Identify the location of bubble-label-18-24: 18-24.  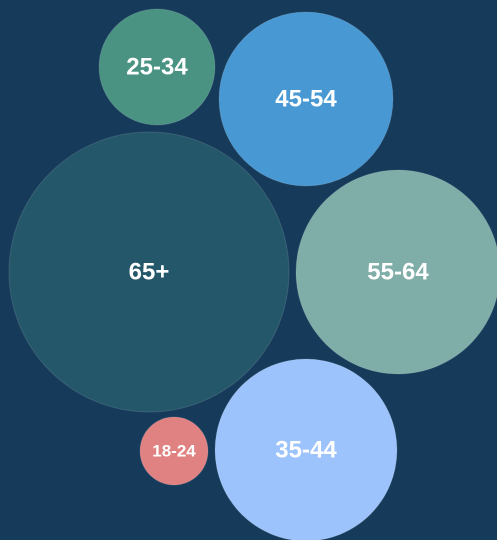
(174, 450).